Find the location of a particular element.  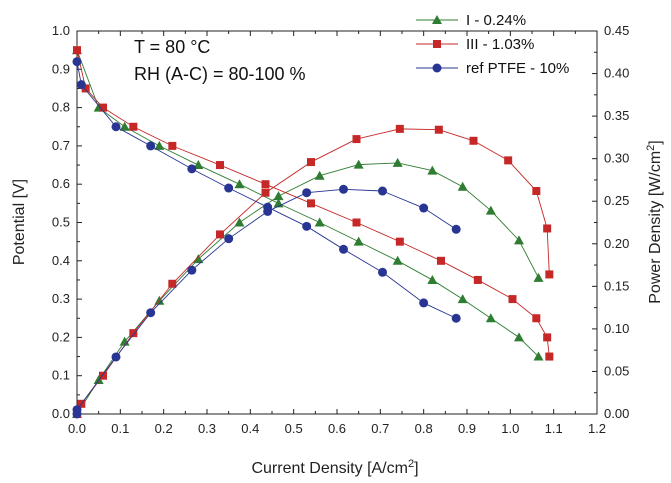

y-right-tick-label: 0.00 is located at coordinates (616, 413).